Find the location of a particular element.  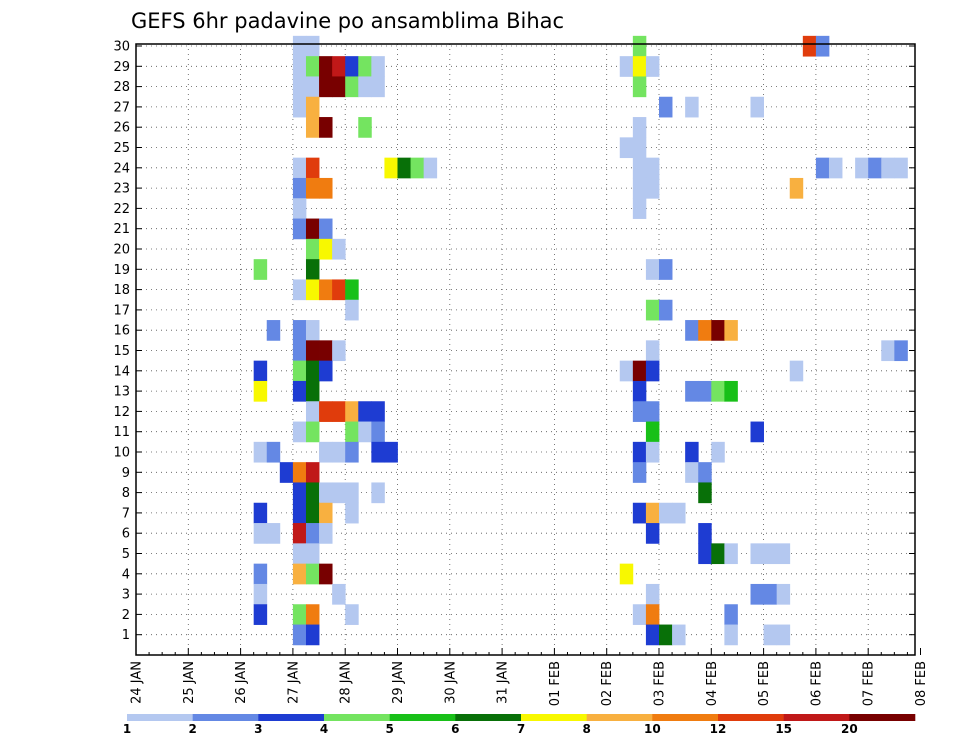

y-tick-label: 27 is located at coordinates (121, 107).